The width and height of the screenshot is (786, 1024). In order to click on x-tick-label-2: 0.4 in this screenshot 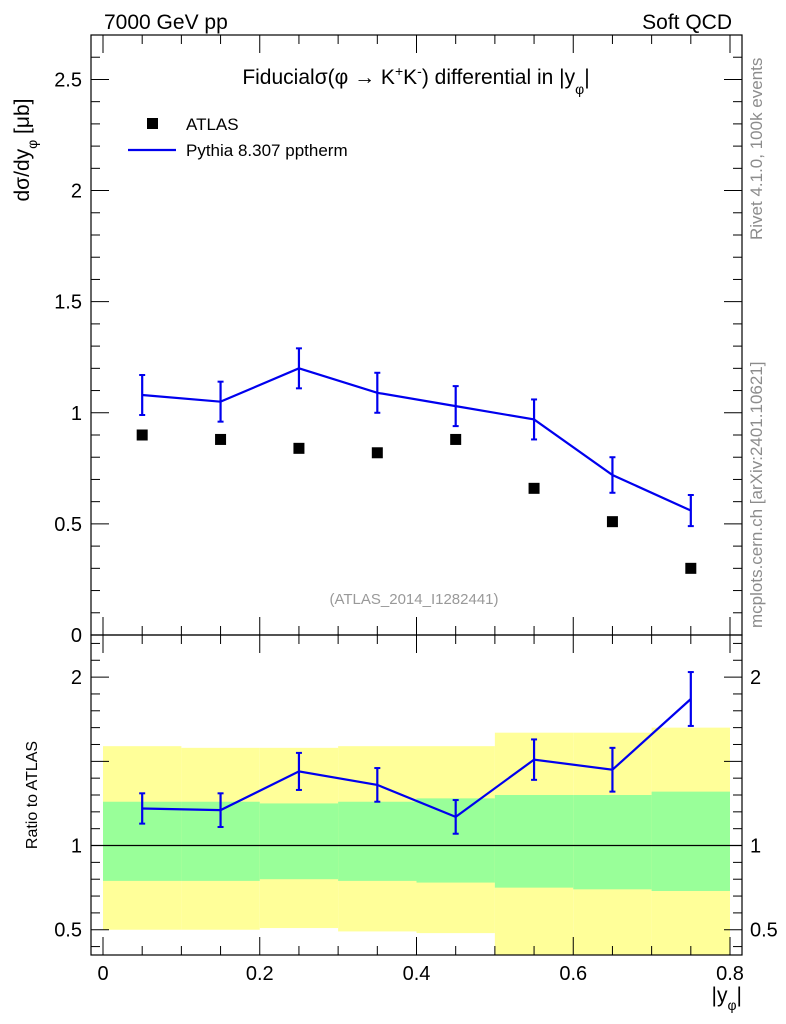, I will do `click(417, 974)`.